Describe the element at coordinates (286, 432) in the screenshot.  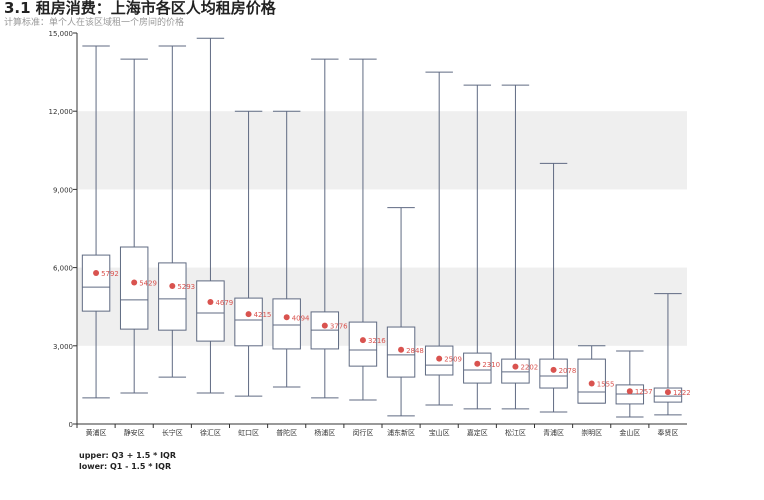
I see `x-tick-label: 普陀区` at that location.